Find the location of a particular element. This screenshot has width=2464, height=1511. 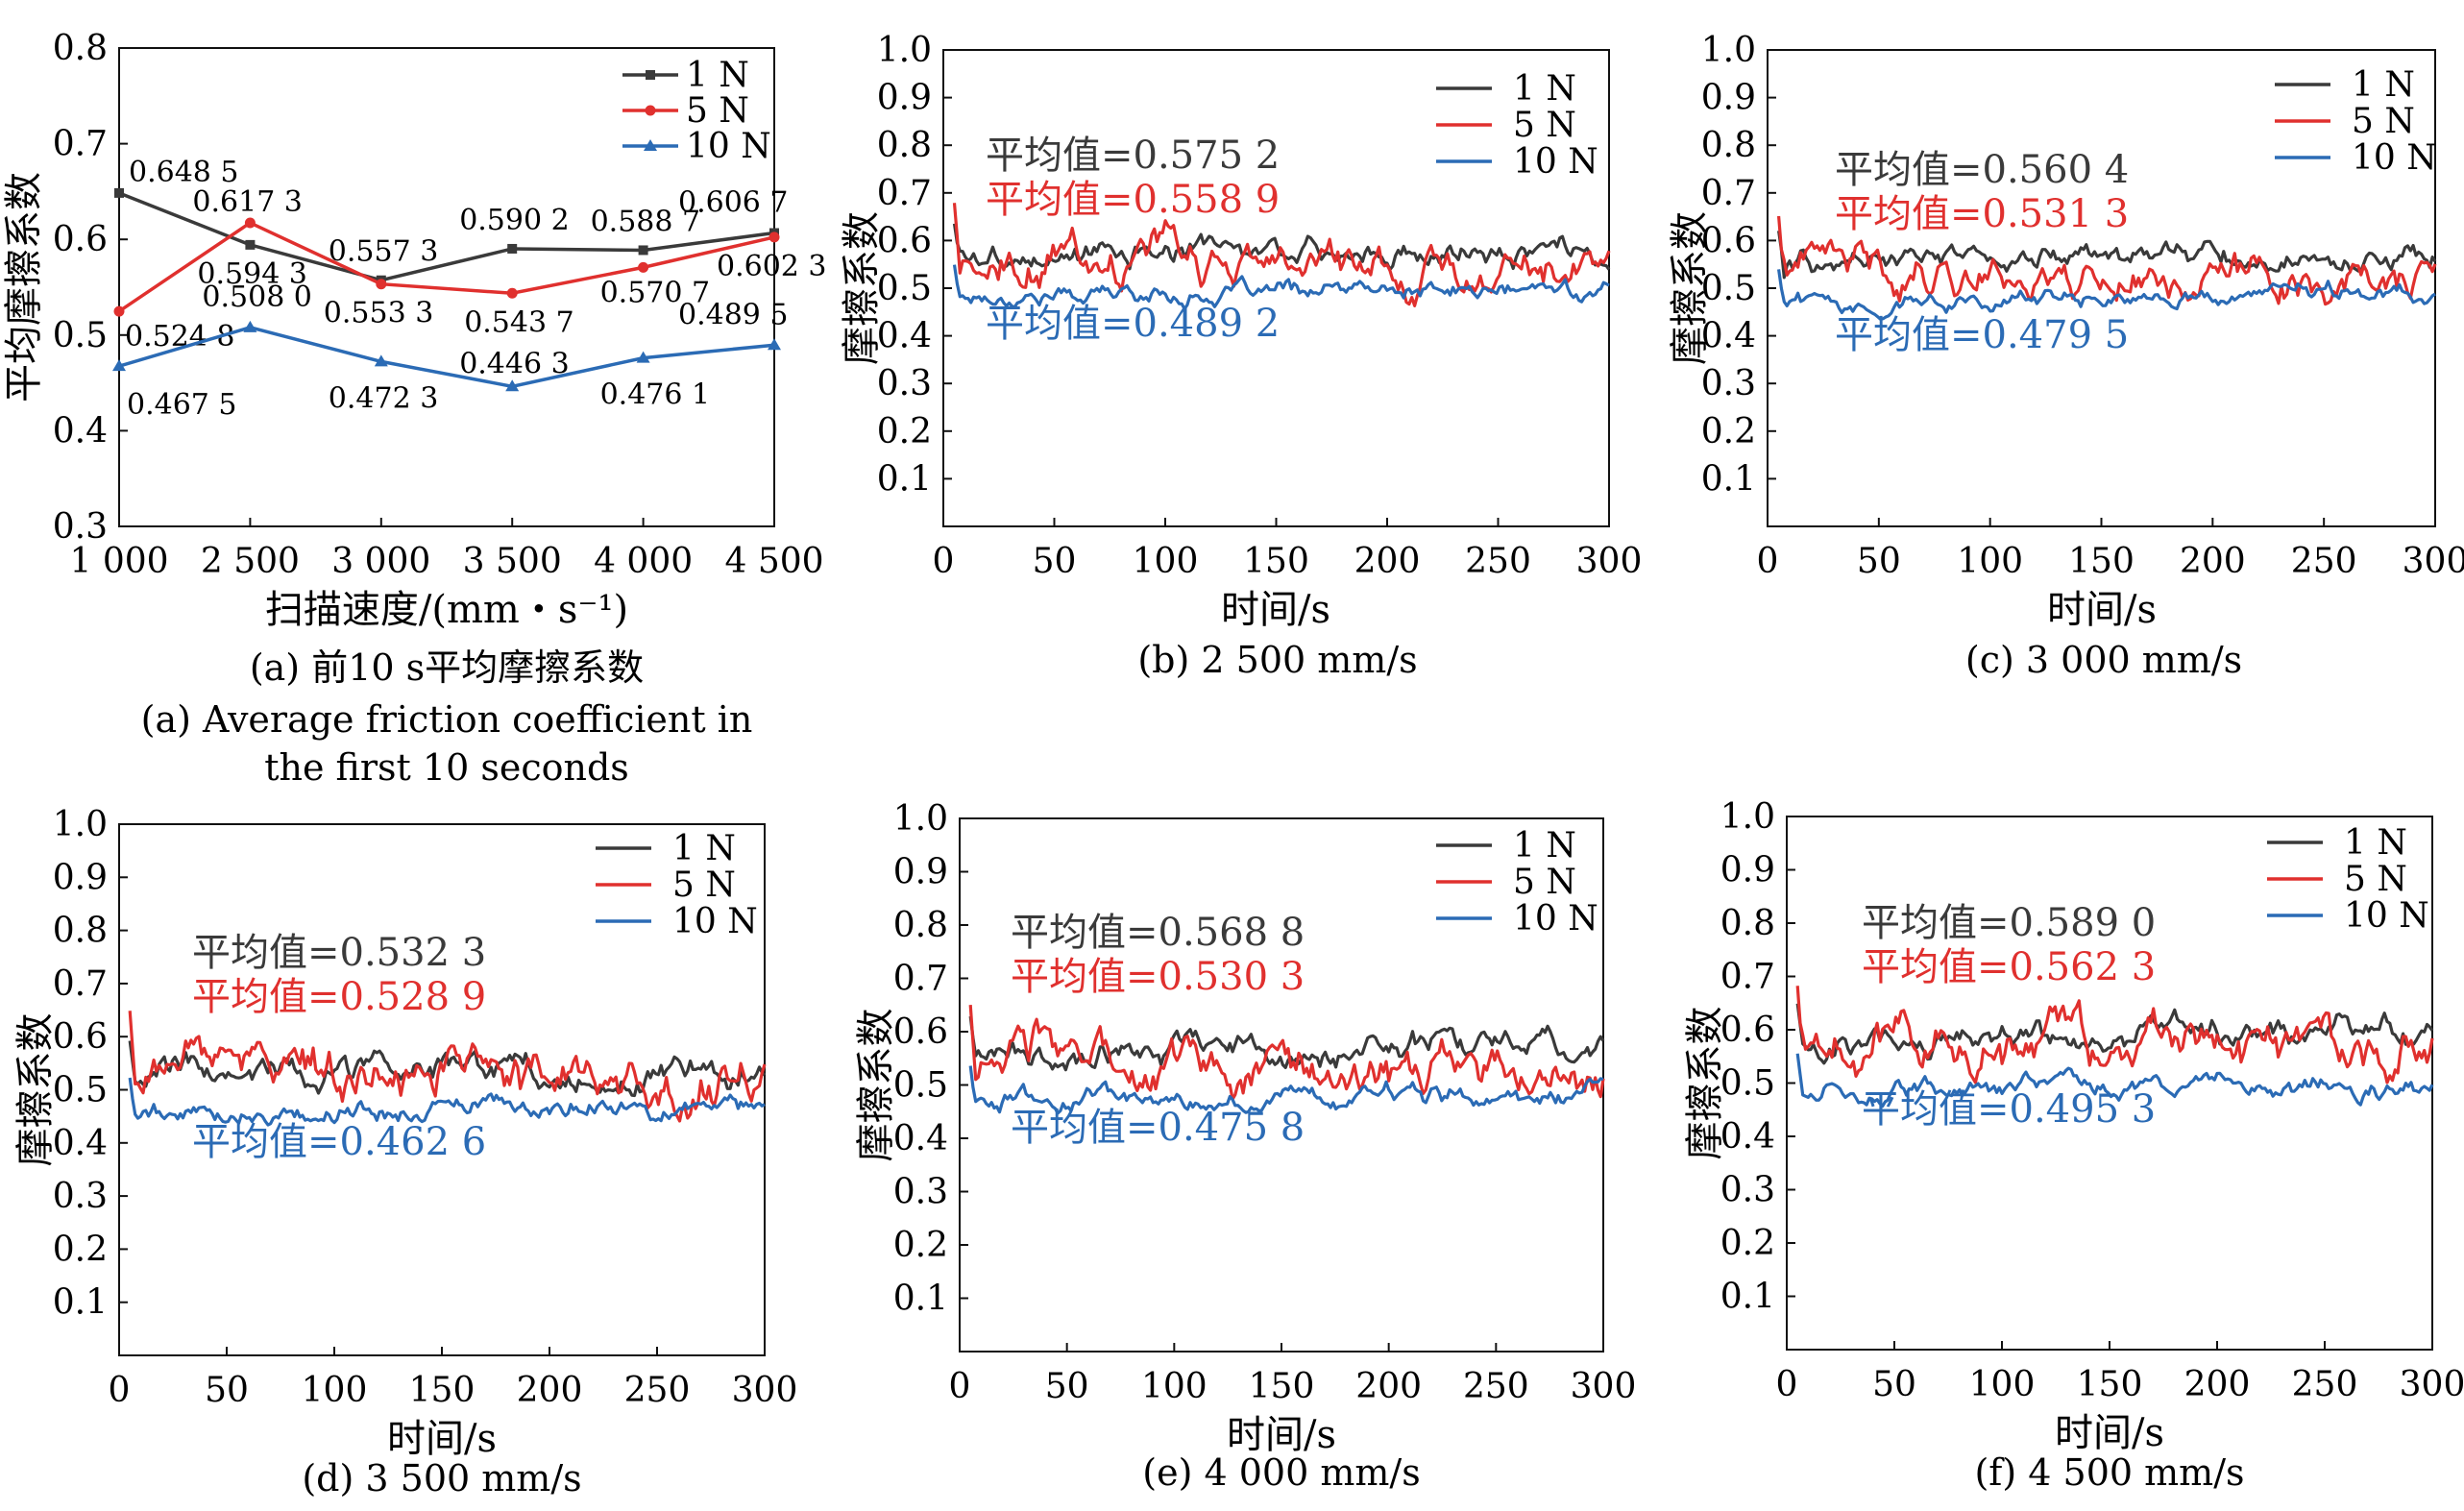

data-label: 0.570 7 is located at coordinates (655, 292).